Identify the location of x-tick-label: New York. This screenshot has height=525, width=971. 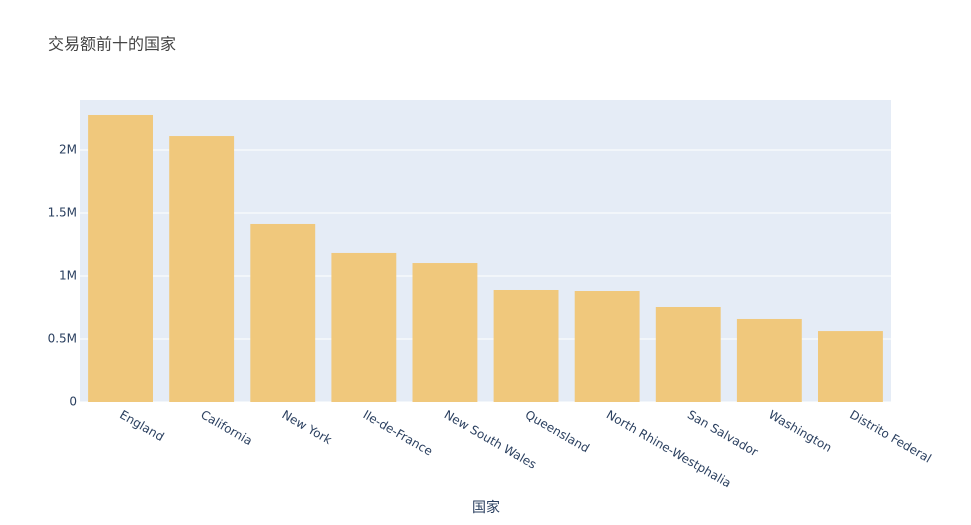
(307, 428).